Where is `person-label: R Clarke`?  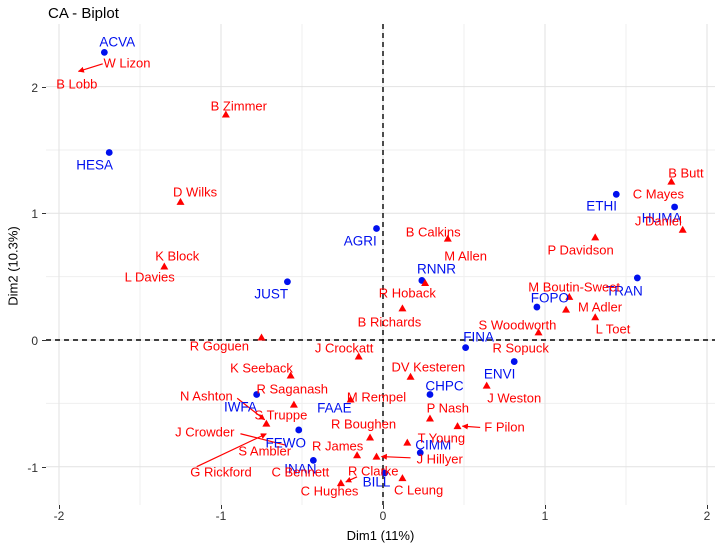
person-label: R Clarke is located at coordinates (373, 470).